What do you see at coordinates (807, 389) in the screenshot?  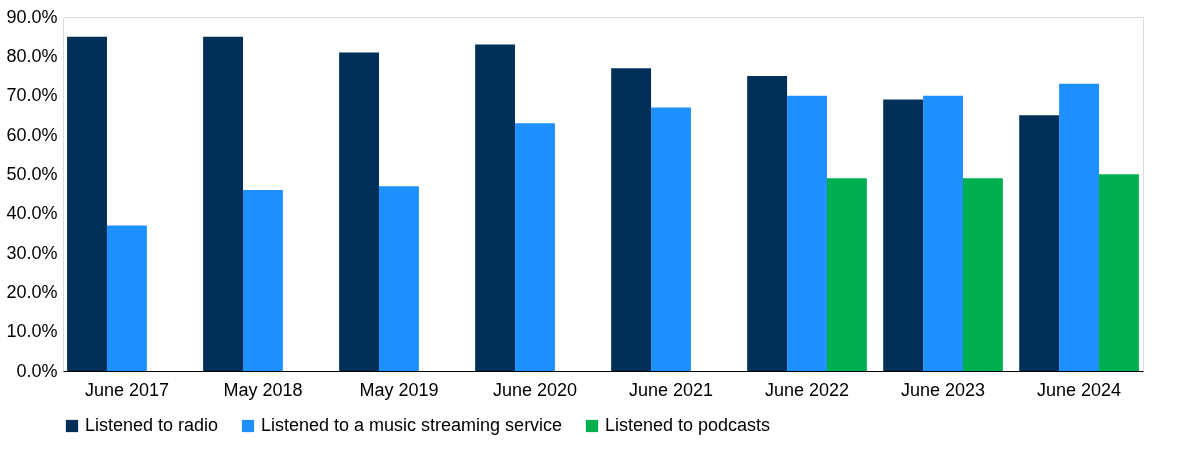 I see `x-tick-label: June 2022` at bounding box center [807, 389].